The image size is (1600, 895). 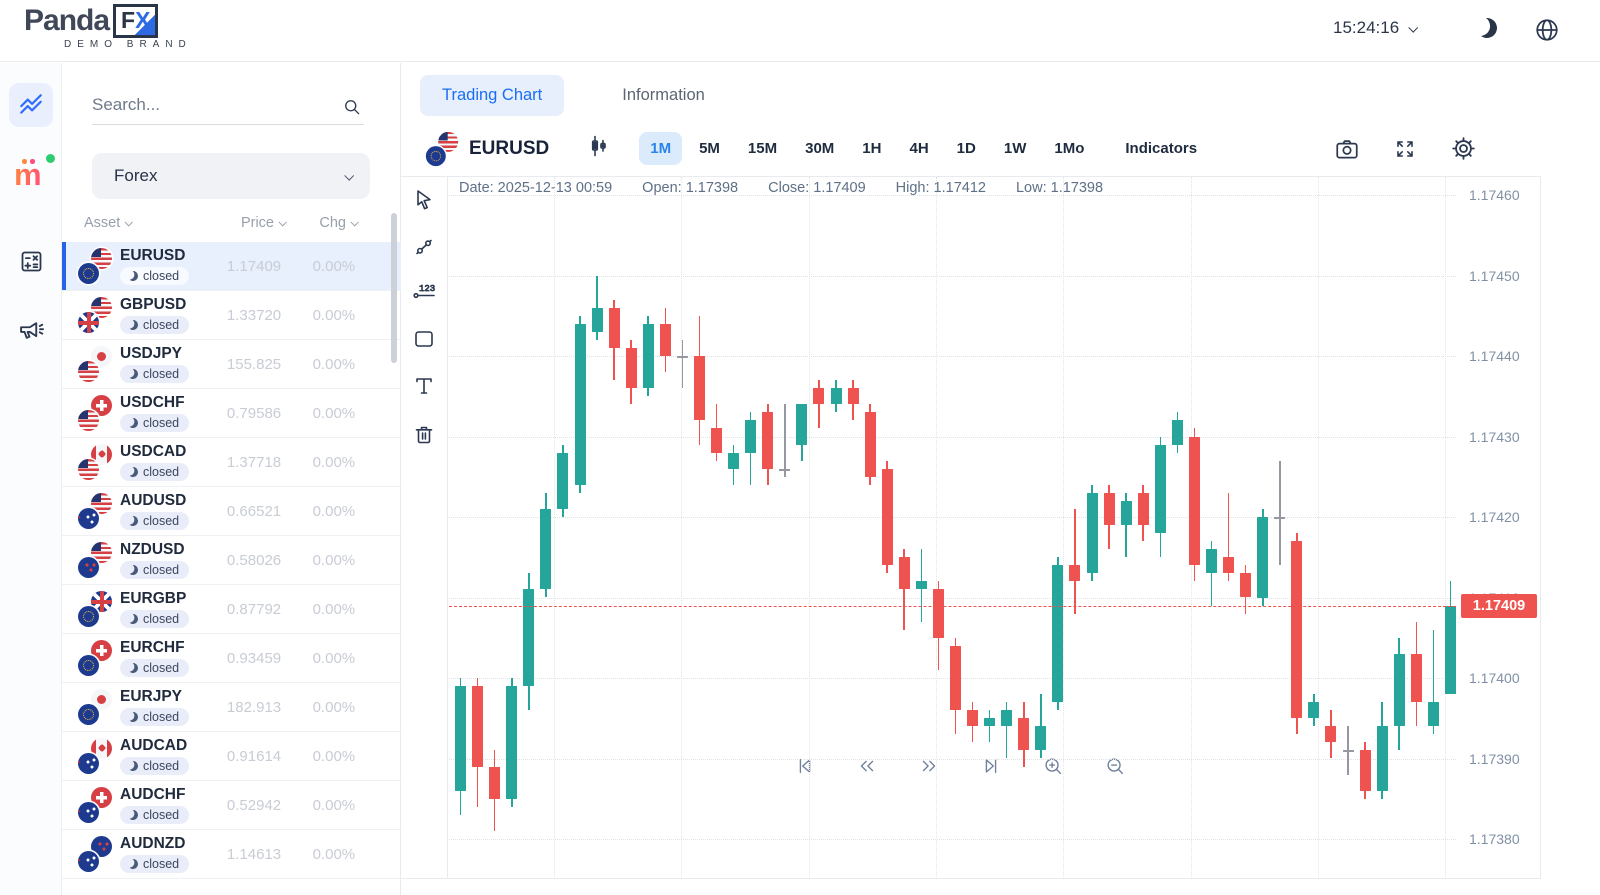 I want to click on step-forward-button, so click(x=929, y=766).